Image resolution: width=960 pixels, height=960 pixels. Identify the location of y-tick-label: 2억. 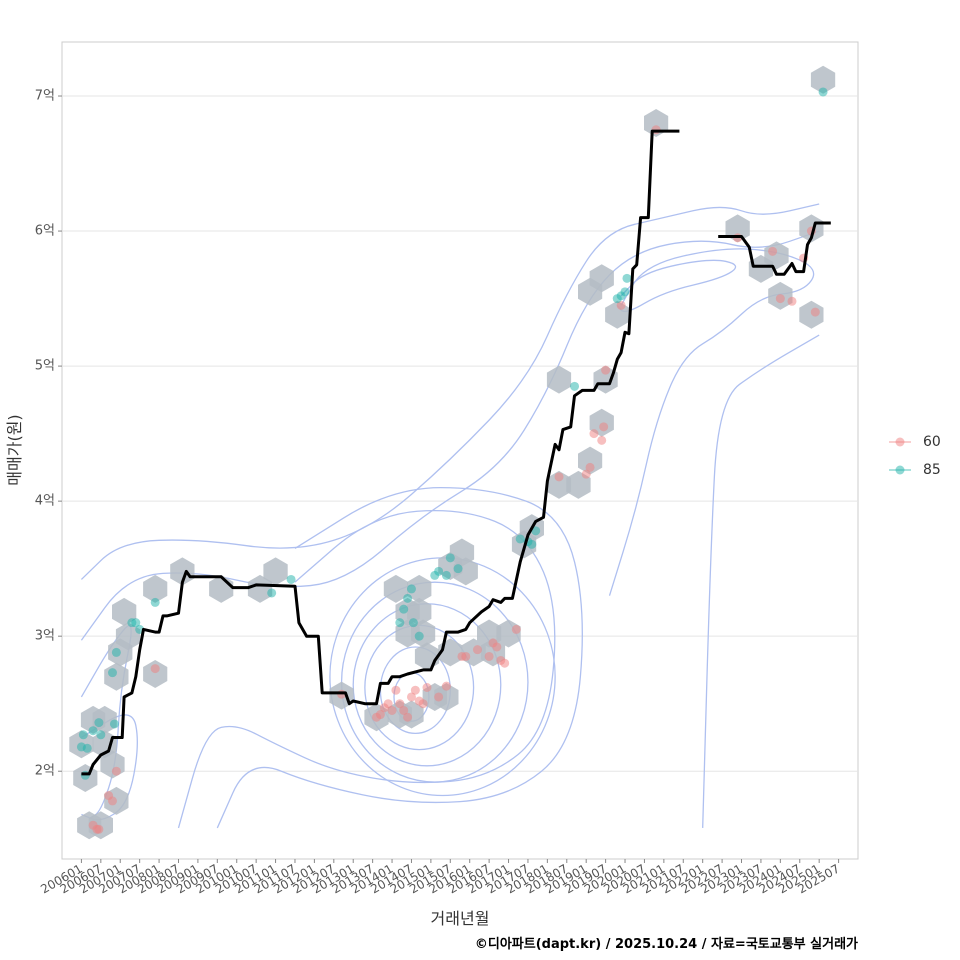
(45, 771).